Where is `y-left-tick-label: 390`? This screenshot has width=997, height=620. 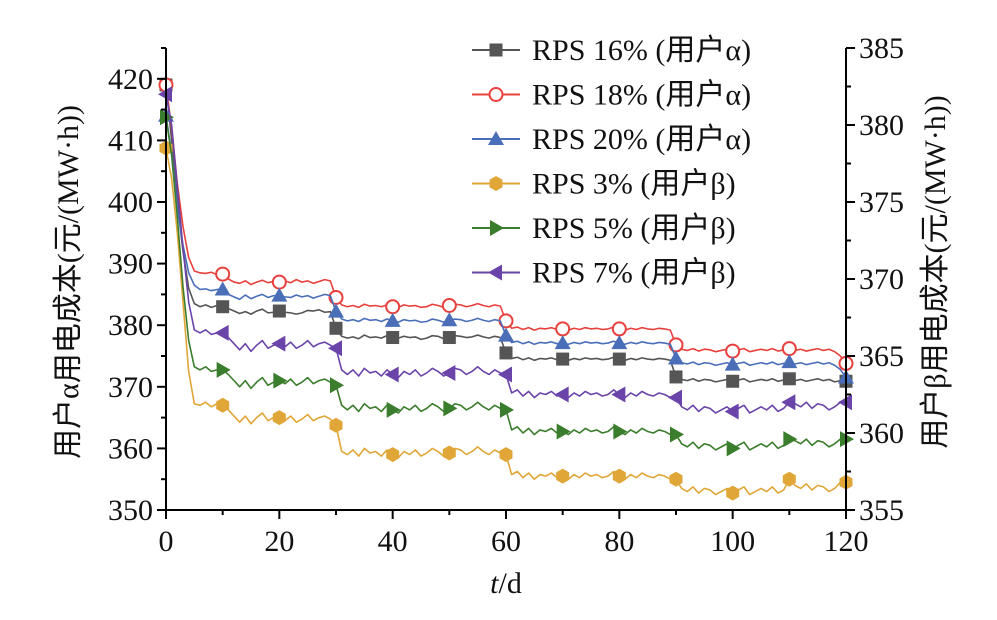 y-left-tick-label: 390 is located at coordinates (130, 264).